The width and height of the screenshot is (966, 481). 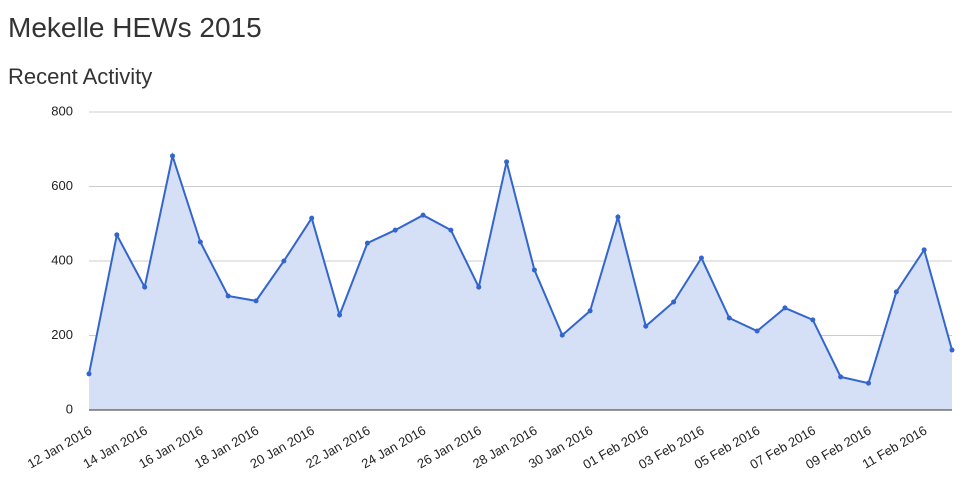 What do you see at coordinates (62, 110) in the screenshot?
I see `y-tick-label: 800` at bounding box center [62, 110].